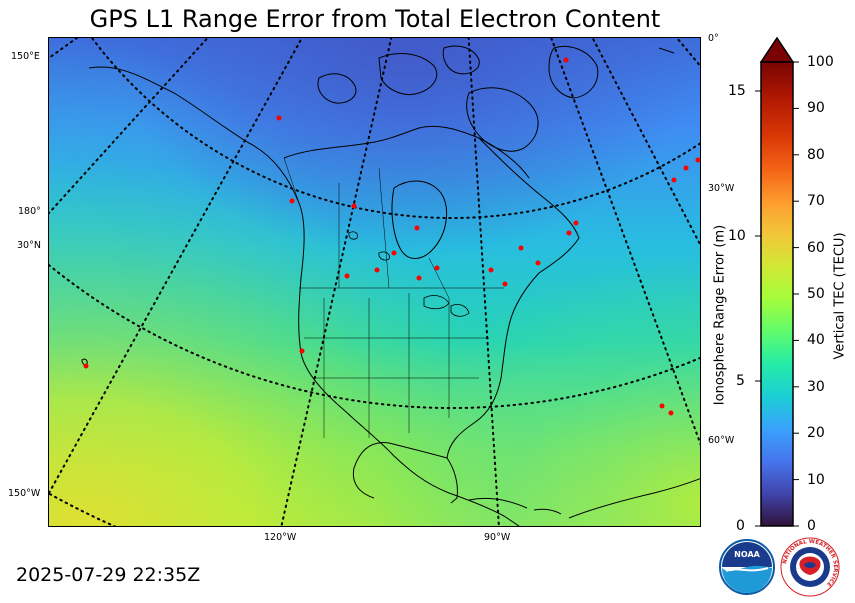 Image resolution: width=855 pixels, height=603 pixels. Describe the element at coordinates (740, 381) in the screenshot. I see `range-tick-5: 5` at that location.